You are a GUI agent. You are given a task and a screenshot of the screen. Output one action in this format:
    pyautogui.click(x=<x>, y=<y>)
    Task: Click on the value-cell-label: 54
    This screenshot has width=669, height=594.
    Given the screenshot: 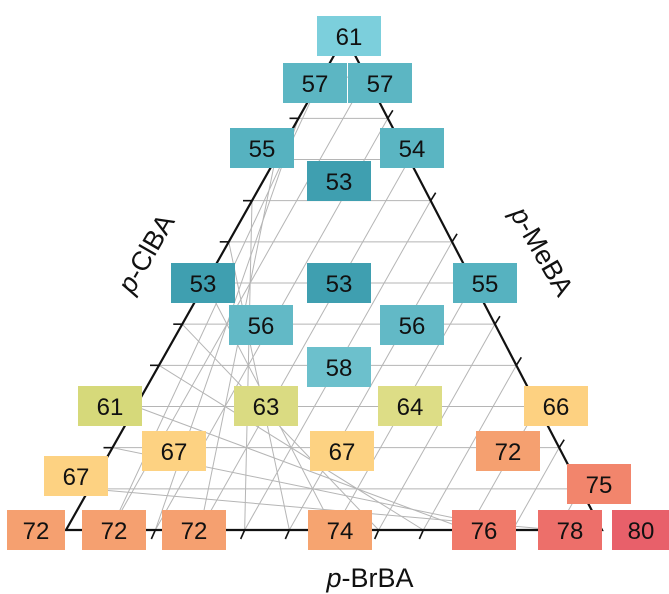 What is the action you would take?
    pyautogui.click(x=412, y=149)
    